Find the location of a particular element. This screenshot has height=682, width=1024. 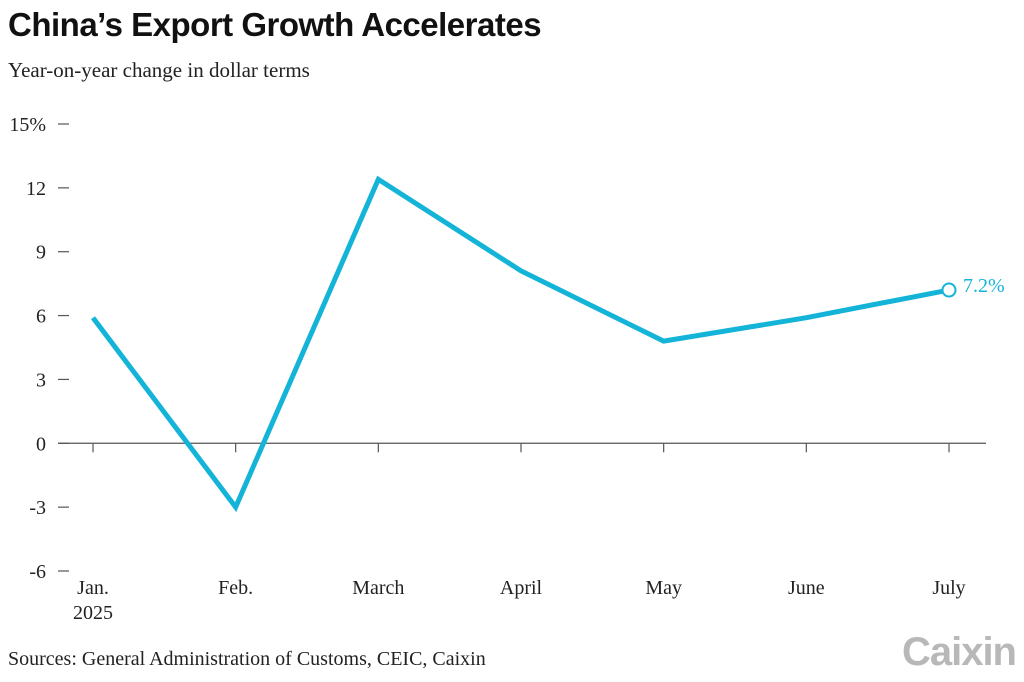

x-tick-label: June is located at coordinates (806, 588).